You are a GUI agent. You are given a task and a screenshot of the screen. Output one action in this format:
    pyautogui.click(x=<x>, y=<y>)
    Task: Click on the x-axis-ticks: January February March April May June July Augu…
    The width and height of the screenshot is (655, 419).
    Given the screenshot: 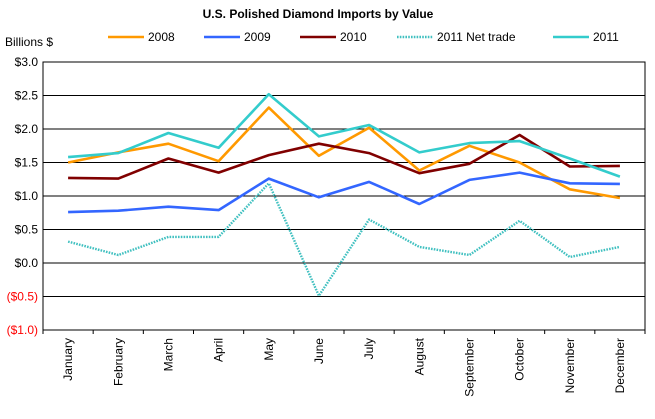 What is the action you would take?
    pyautogui.click(x=344, y=363)
    